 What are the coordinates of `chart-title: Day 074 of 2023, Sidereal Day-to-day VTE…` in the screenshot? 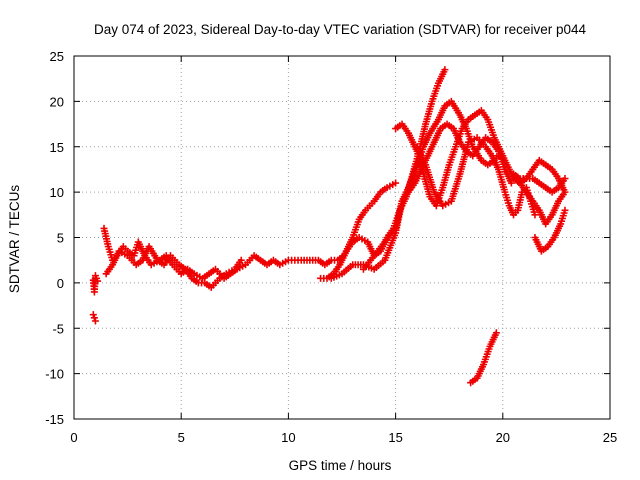 It's located at (340, 29).